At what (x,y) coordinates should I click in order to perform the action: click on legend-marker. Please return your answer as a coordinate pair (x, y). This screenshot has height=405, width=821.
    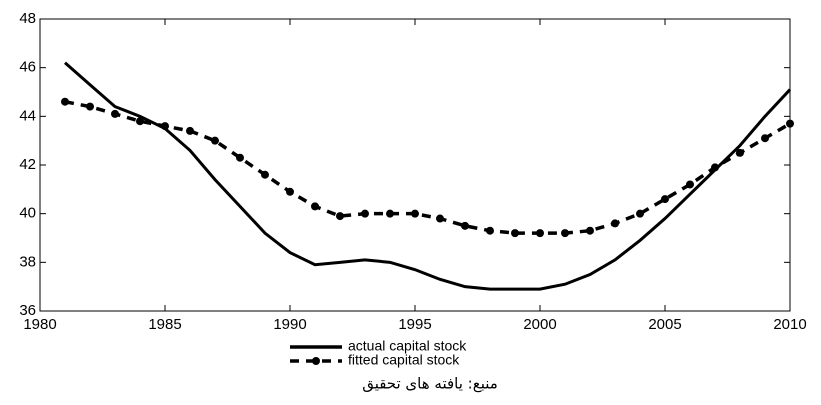
    Looking at the image, I should click on (316, 361).